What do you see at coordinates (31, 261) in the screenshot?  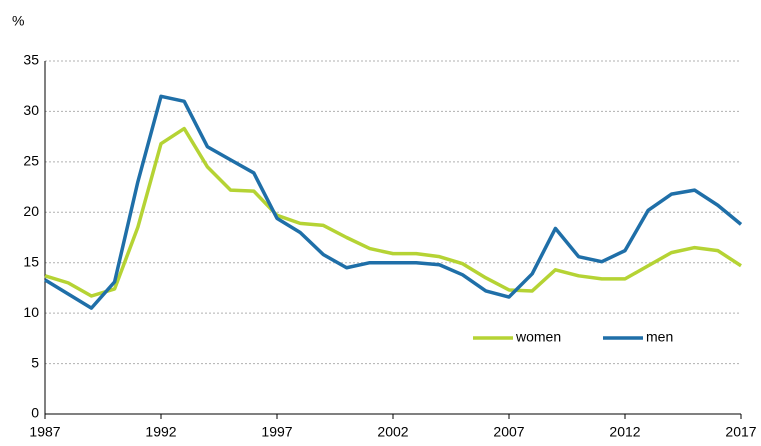 I see `y-tick-label: 15` at bounding box center [31, 261].